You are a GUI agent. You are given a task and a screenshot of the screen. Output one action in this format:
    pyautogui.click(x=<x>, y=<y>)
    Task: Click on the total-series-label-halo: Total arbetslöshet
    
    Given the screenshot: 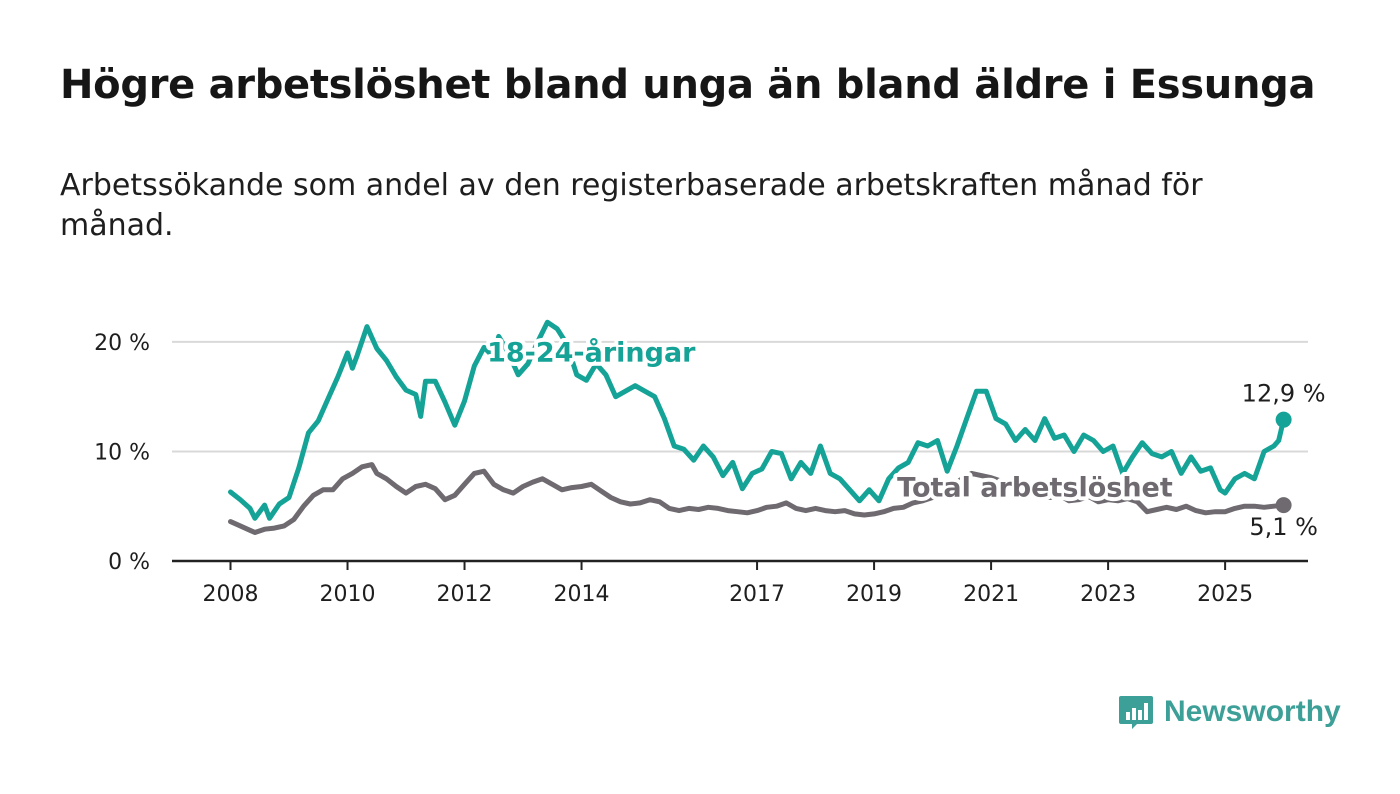 What is the action you would take?
    pyautogui.click(x=1035, y=487)
    